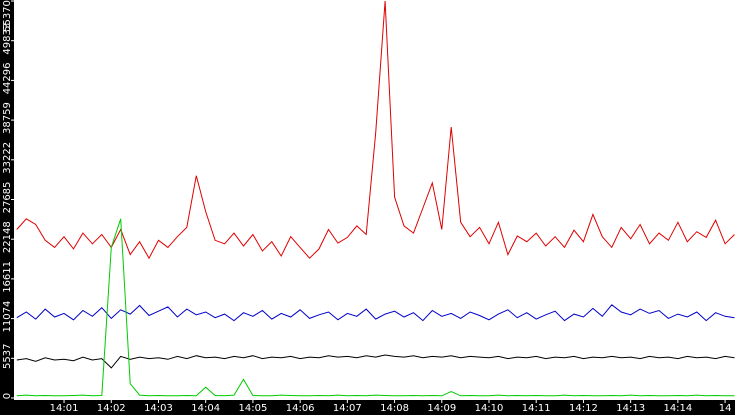 The width and height of the screenshot is (735, 415). Describe the element at coordinates (7, 16) in the screenshot. I see `y-tick-label: 55370` at that location.